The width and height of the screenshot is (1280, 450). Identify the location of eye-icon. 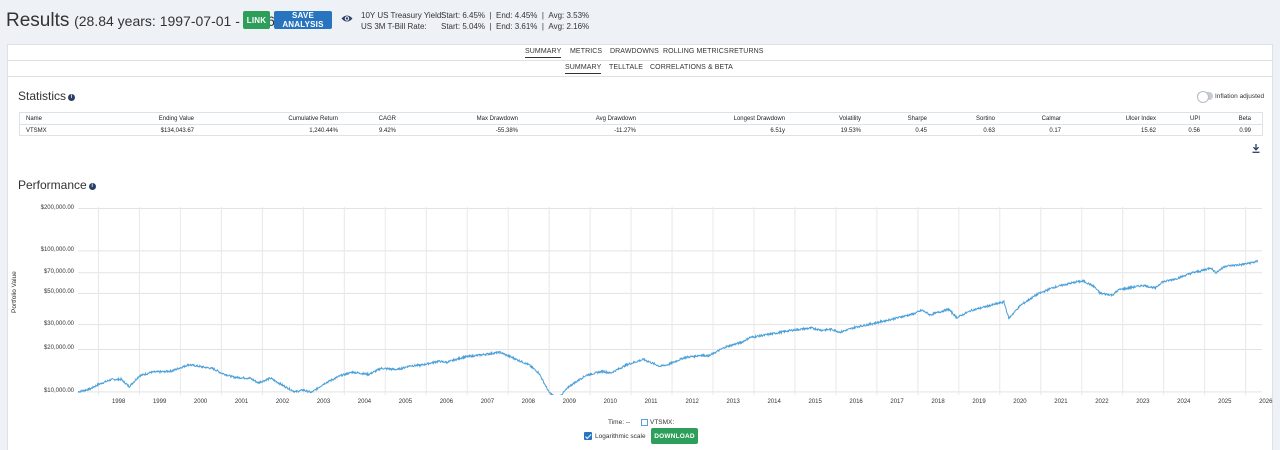
(347, 18).